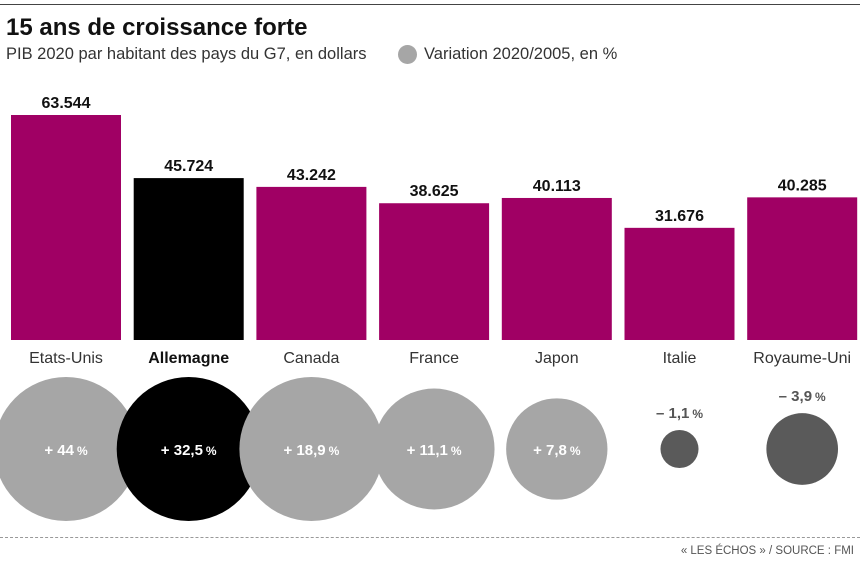 This screenshot has height=563, width=860. I want to click on variation-label-5: – 1,1%, so click(679, 413).